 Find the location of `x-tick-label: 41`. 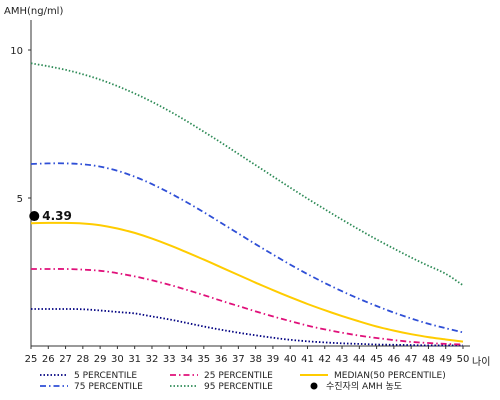

x-tick-label: 41 is located at coordinates (307, 359).